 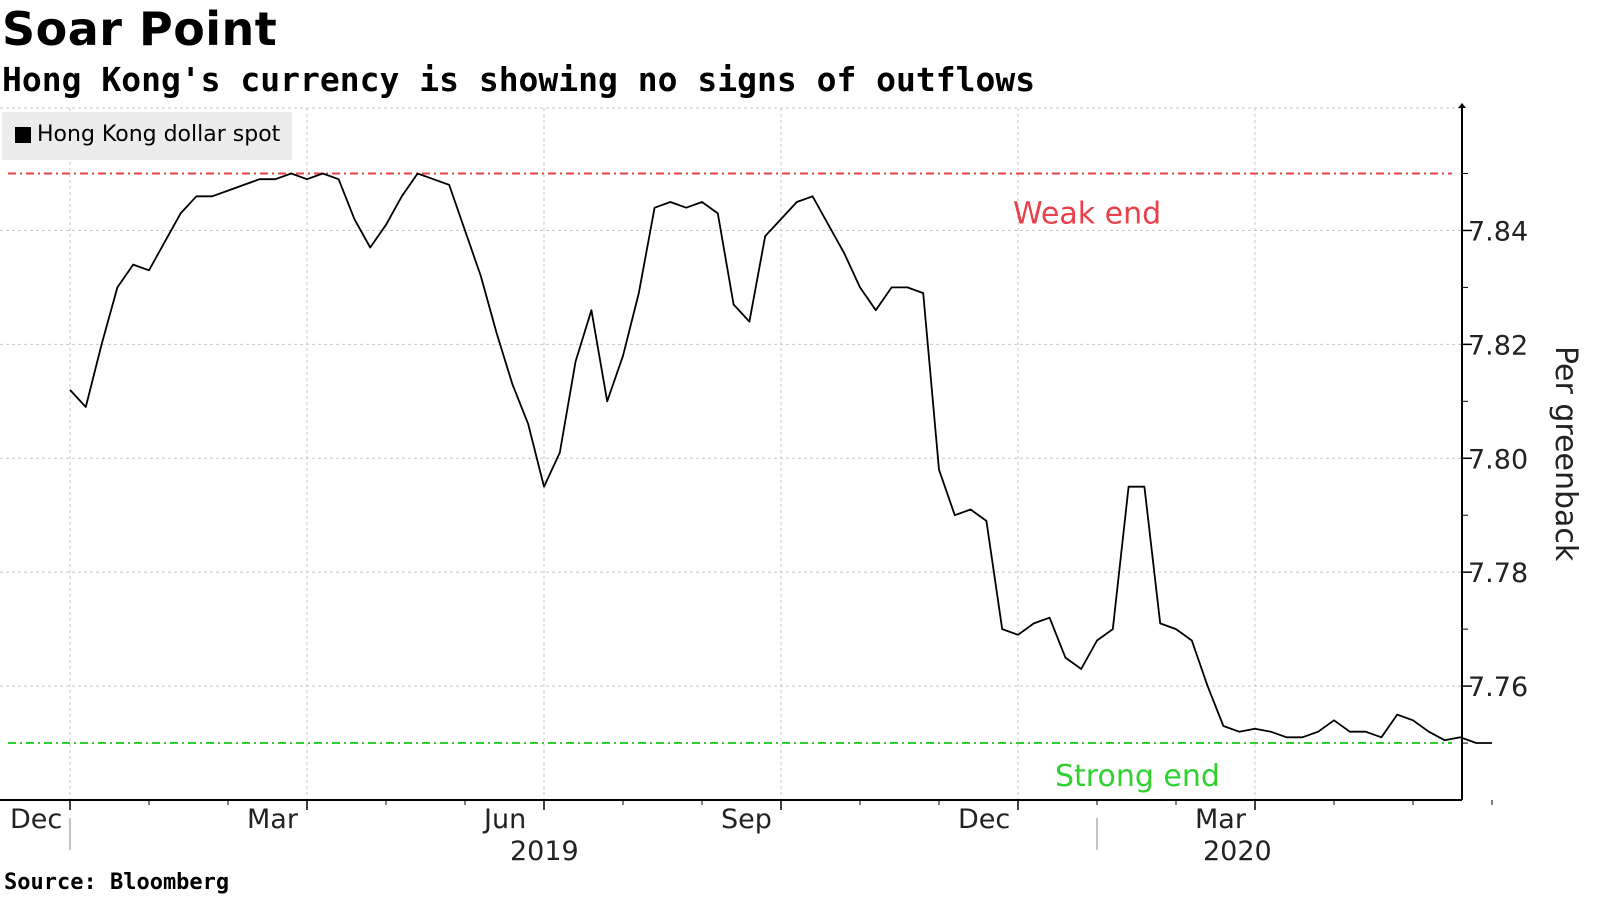 I want to click on weak-end-label: Weak end, so click(x=1087, y=213).